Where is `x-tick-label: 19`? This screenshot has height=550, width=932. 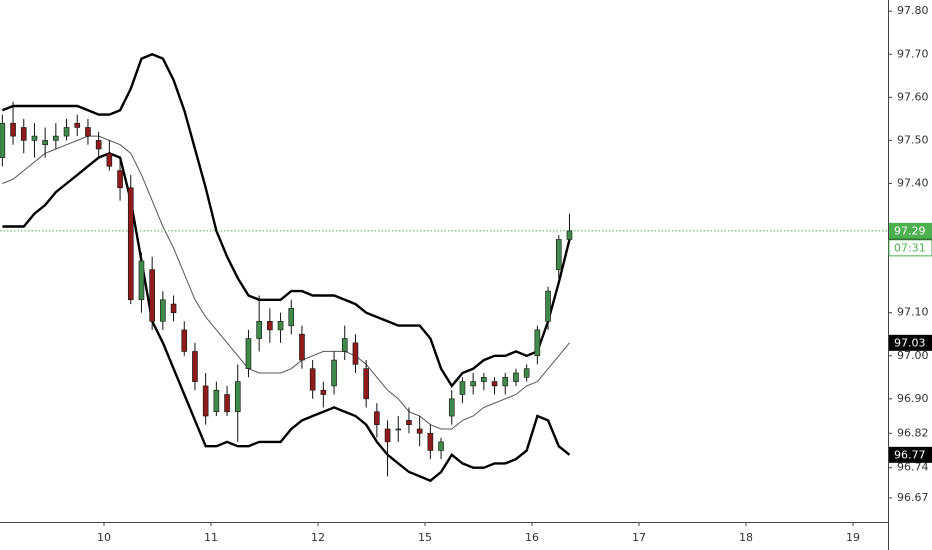 x-tick-label: 19 is located at coordinates (853, 537).